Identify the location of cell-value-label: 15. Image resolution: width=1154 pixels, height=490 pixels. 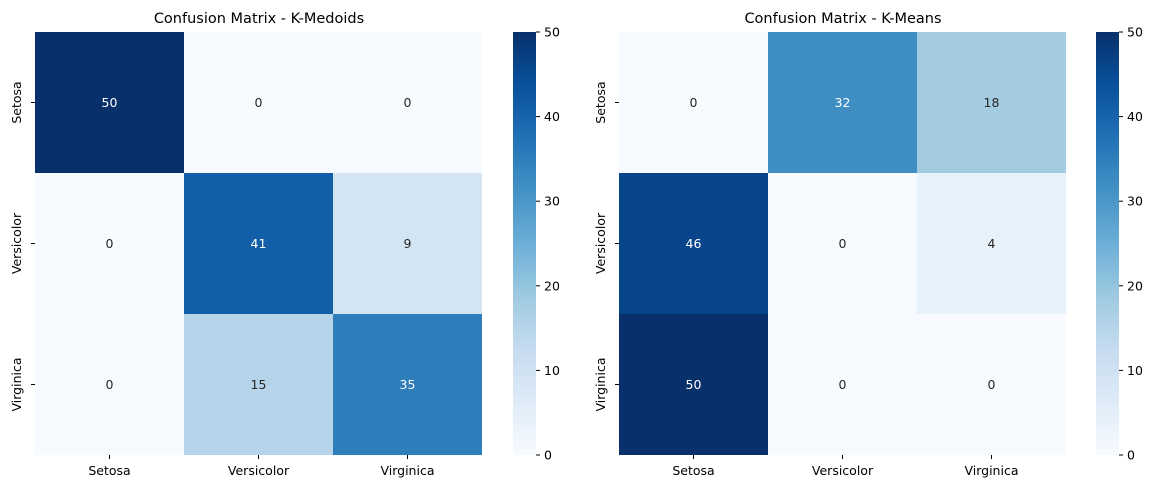
(259, 384).